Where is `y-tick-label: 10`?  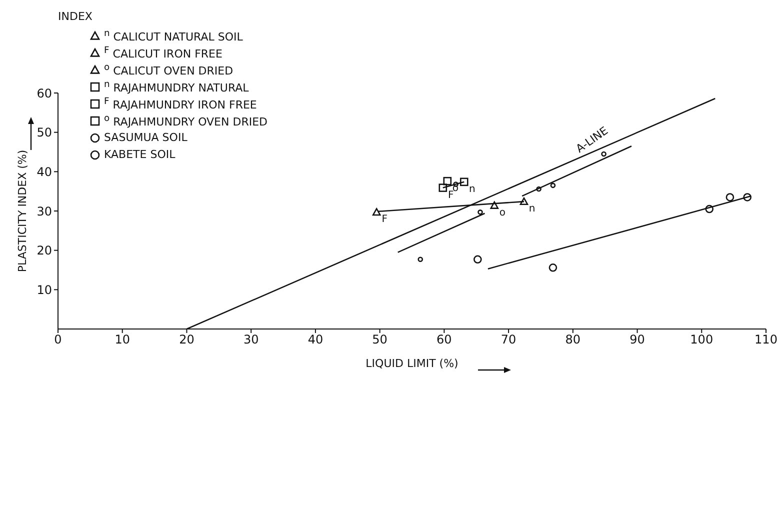
y-tick-label: 10 is located at coordinates (44, 289).